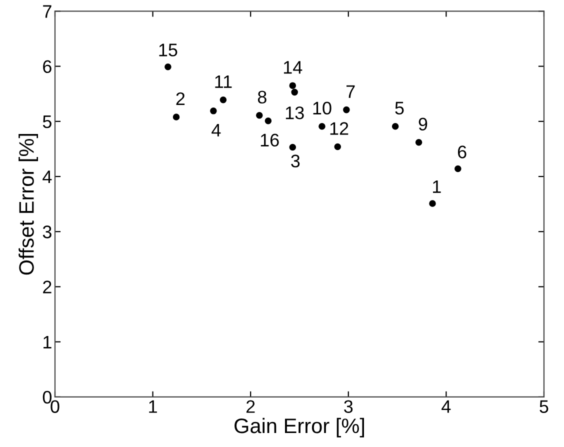 The image size is (564, 447). I want to click on y-tick-label: 3, so click(47, 232).